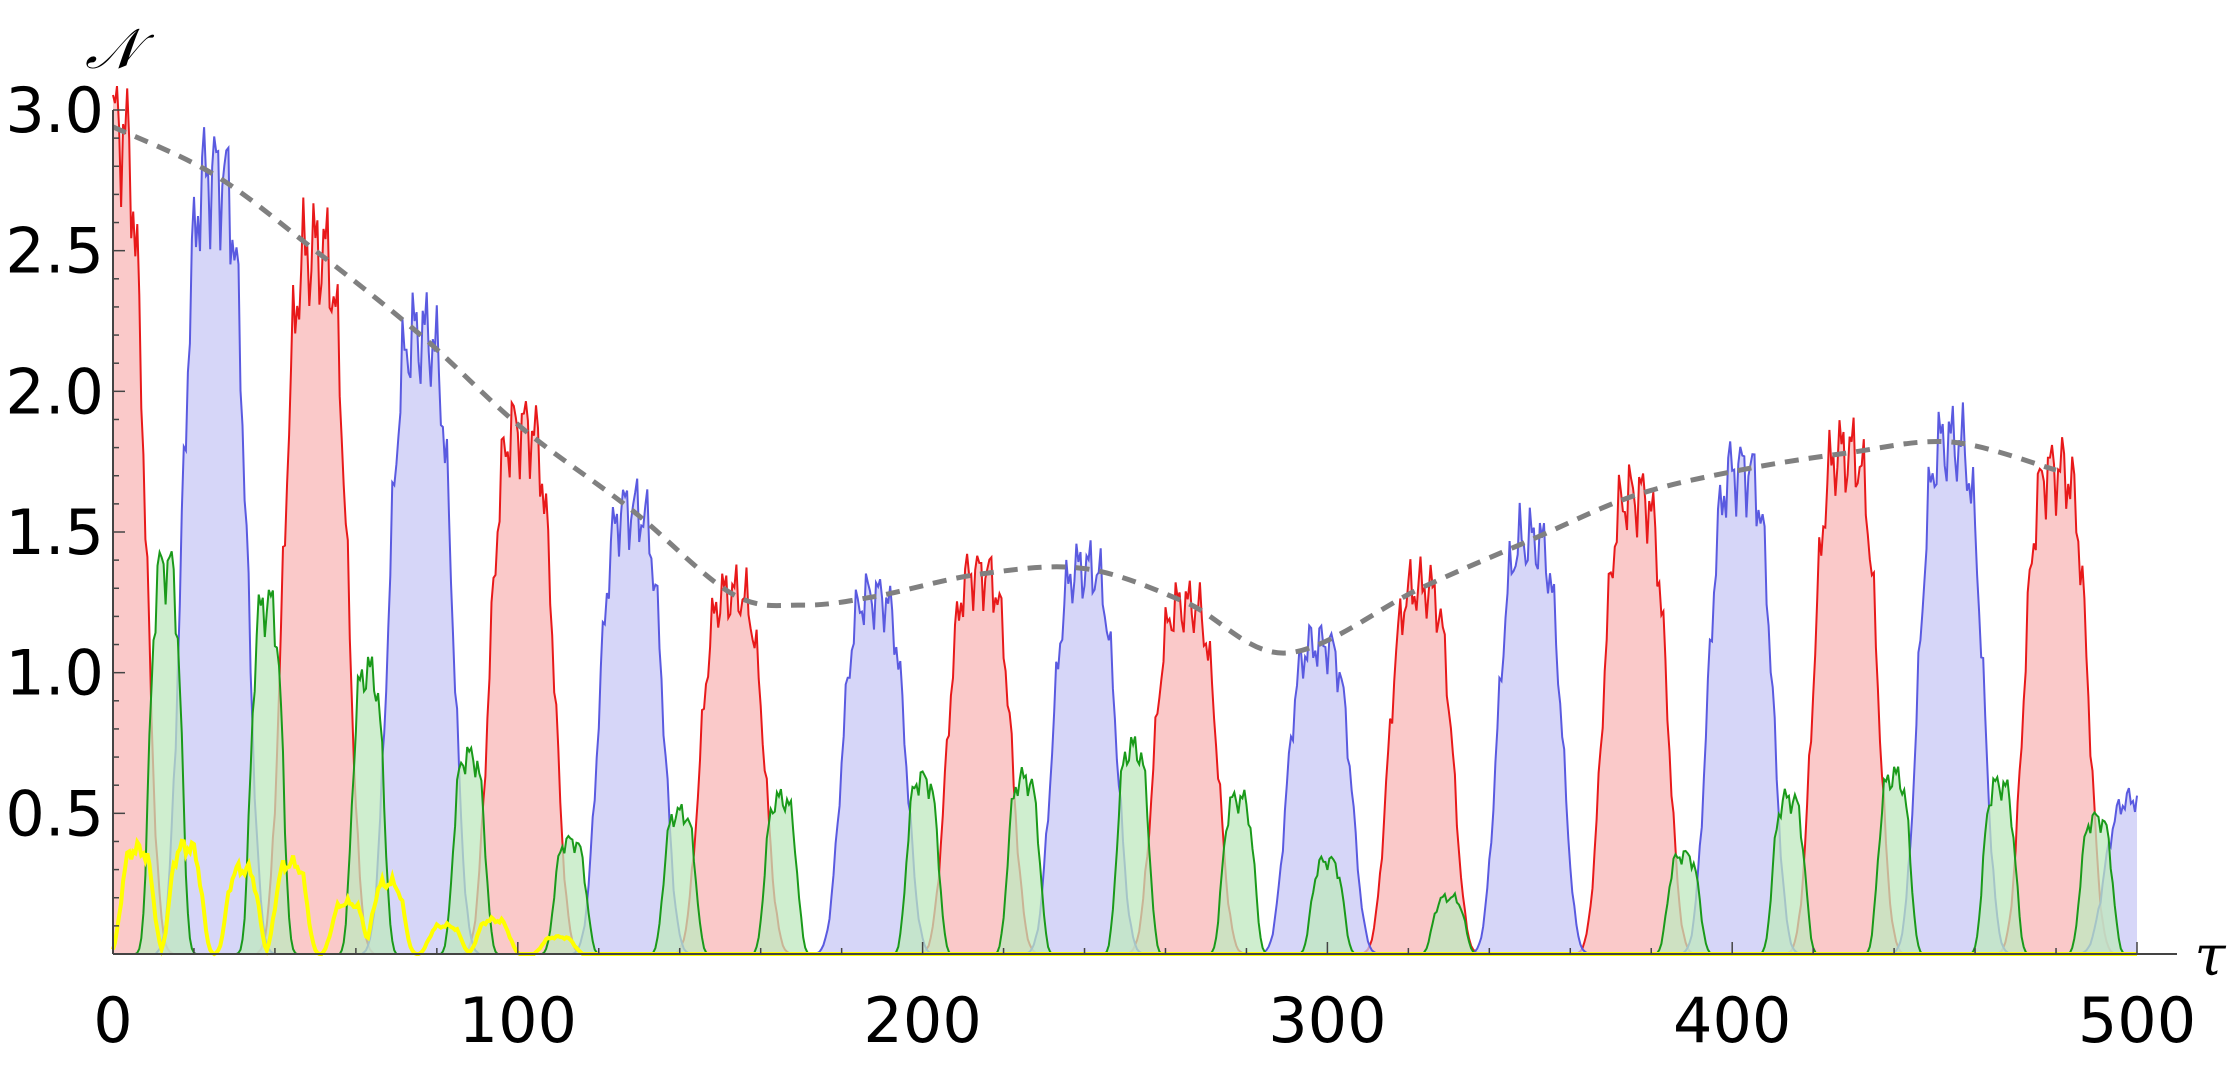  What do you see at coordinates (54, 251) in the screenshot?
I see `y-tick-label: 2.5` at bounding box center [54, 251].